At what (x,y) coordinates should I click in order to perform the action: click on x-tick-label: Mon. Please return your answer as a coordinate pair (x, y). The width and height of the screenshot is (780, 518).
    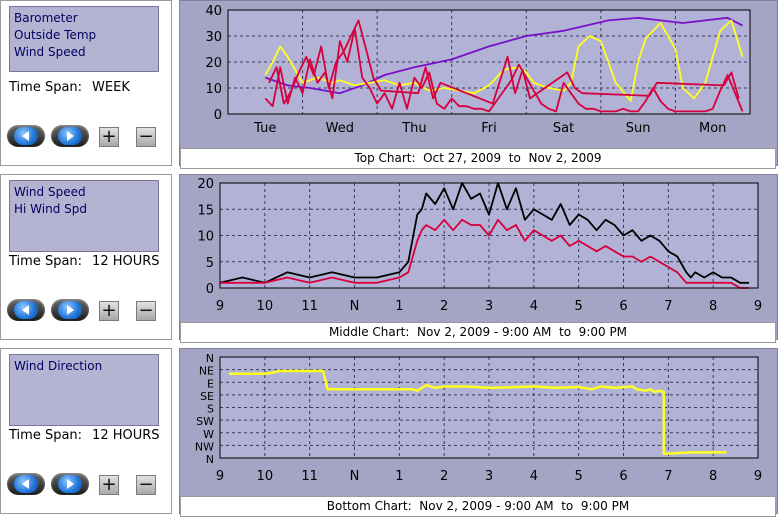
    Looking at the image, I should click on (712, 128).